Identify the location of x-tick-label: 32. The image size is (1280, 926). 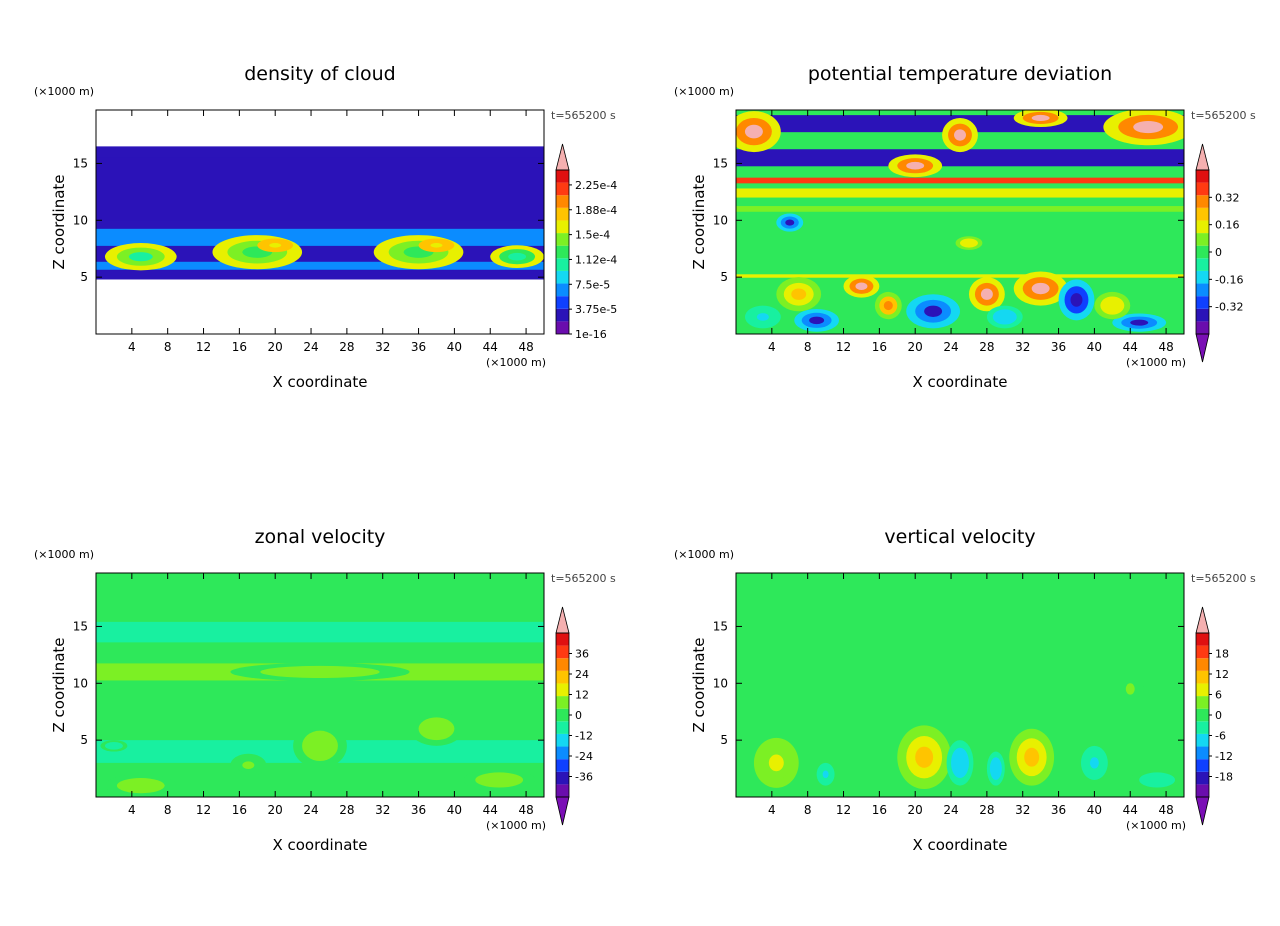
(382, 347).